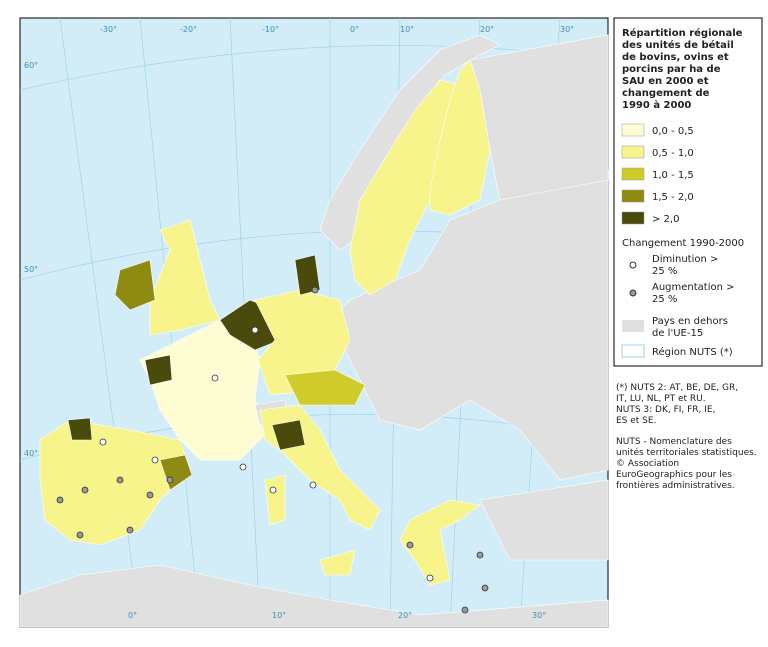  What do you see at coordinates (108, 29) in the screenshot?
I see `graticule-label: -30°` at bounding box center [108, 29].